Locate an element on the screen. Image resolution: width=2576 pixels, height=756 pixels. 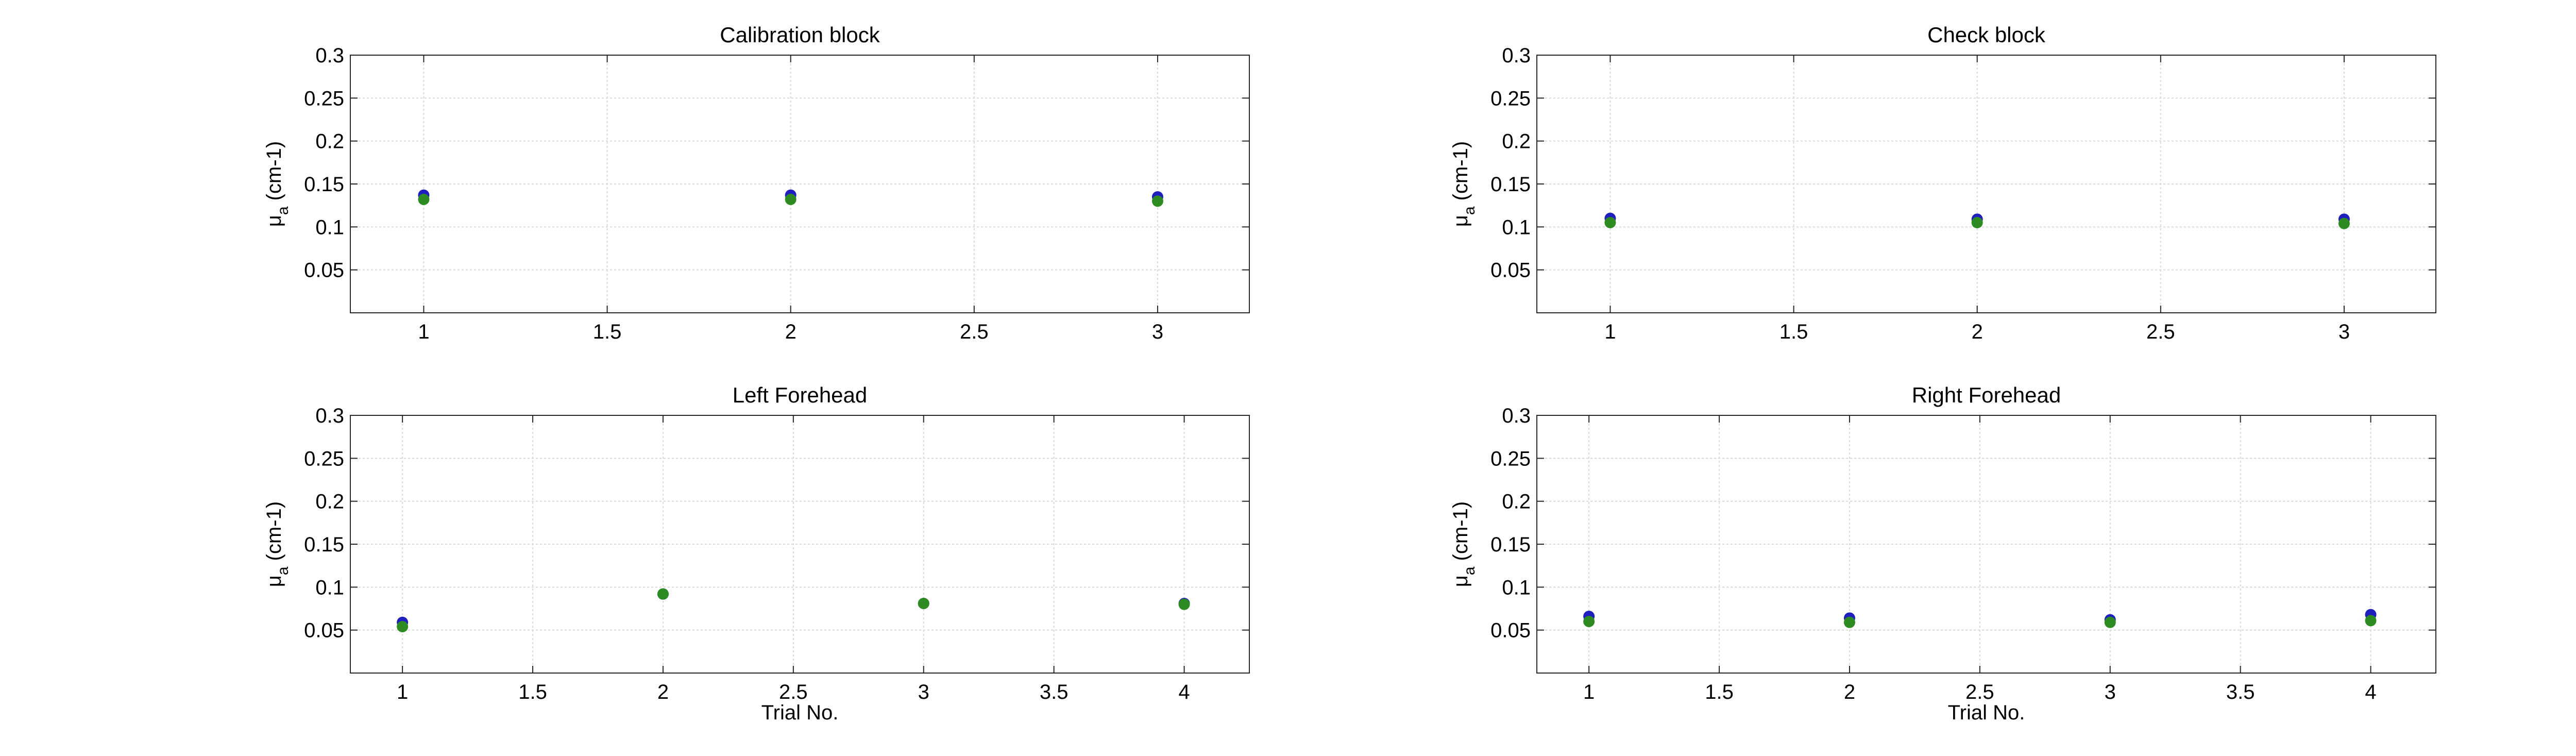
chart-4-y-axis-label-symbol: μ is located at coordinates (1460, 581).